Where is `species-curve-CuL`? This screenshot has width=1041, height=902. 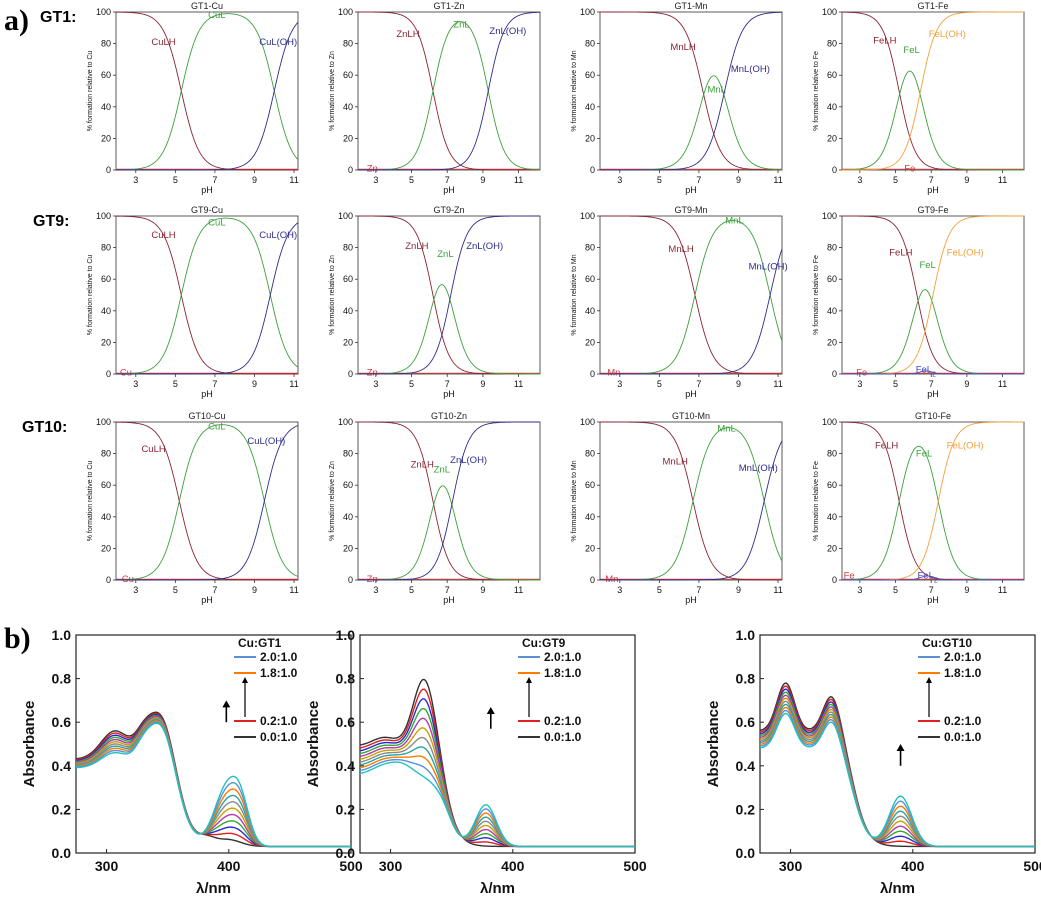 species-curve-CuL is located at coordinates (207, 296).